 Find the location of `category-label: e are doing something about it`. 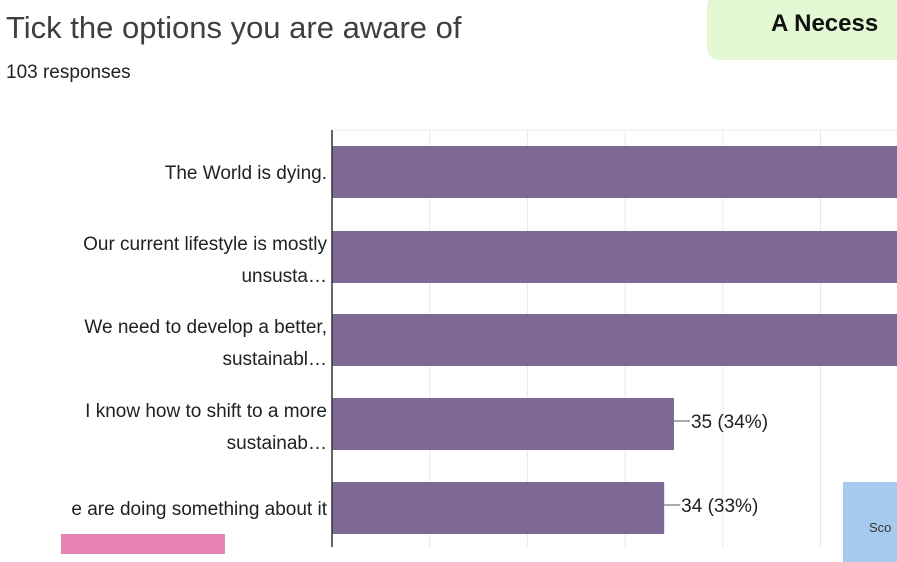

category-label: e are doing something about it is located at coordinates (199, 509).